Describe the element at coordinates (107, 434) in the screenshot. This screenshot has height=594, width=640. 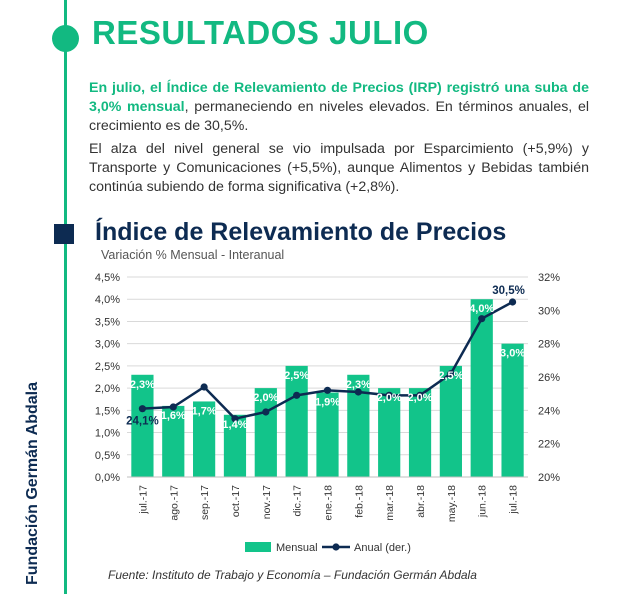
I see `y-left-tick-label: 1,0%` at that location.